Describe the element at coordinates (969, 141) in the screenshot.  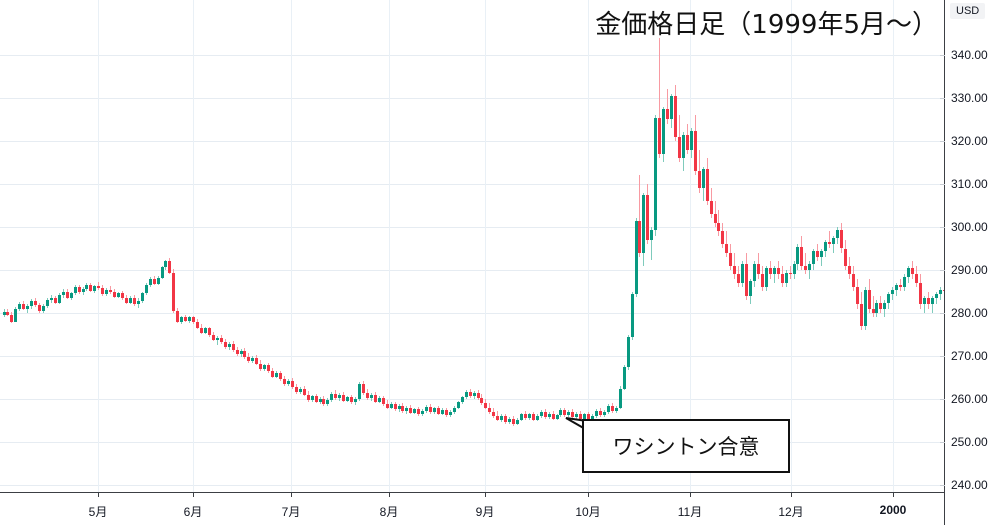
I see `price-axis-label: 320.00` at that location.